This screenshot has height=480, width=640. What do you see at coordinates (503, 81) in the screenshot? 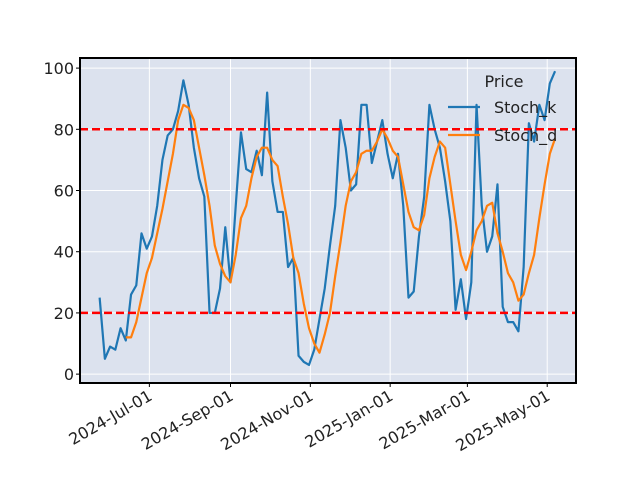
I see `legend-title: Price` at bounding box center [503, 81].